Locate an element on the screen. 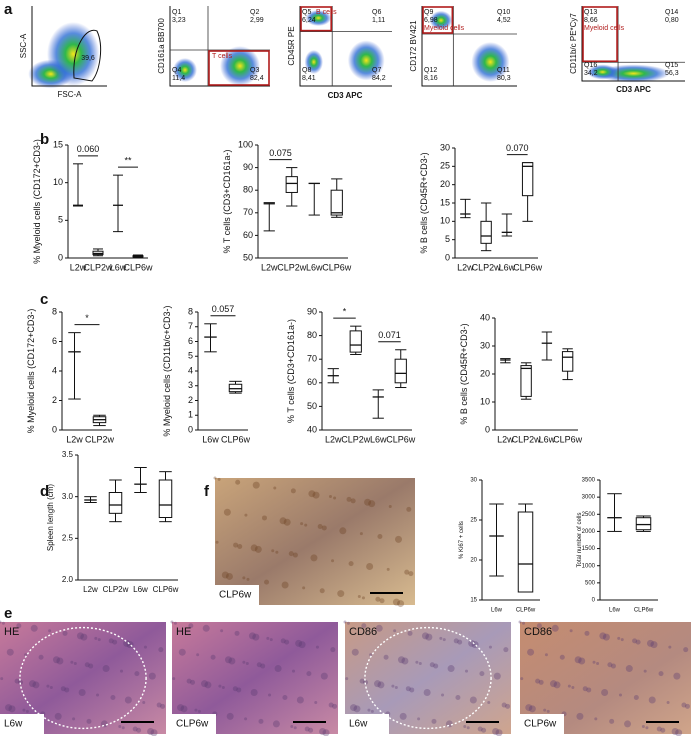  y-tick-label: 80 is located at coordinates (312, 335).